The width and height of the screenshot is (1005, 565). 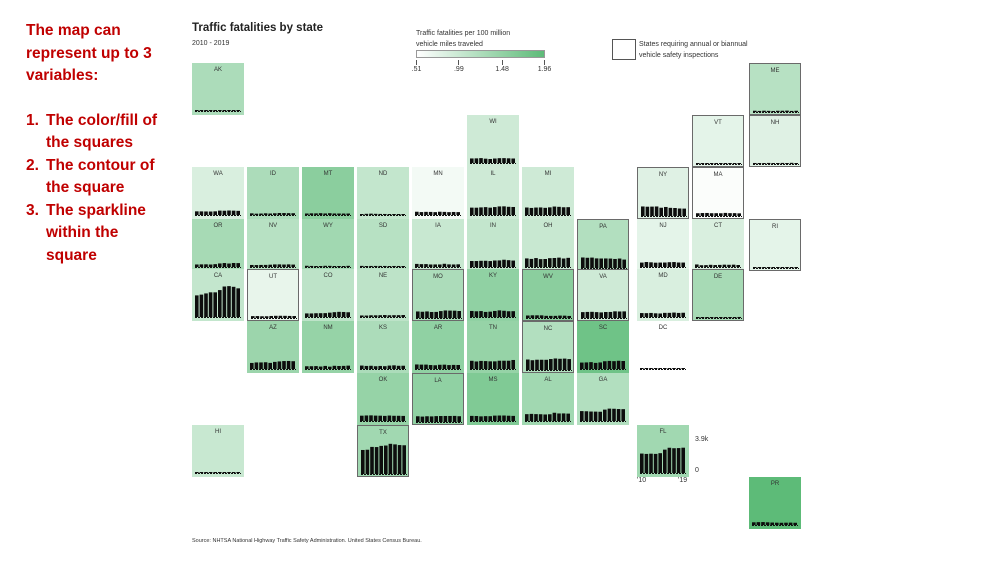 I want to click on state-label: SC, so click(x=603, y=328).